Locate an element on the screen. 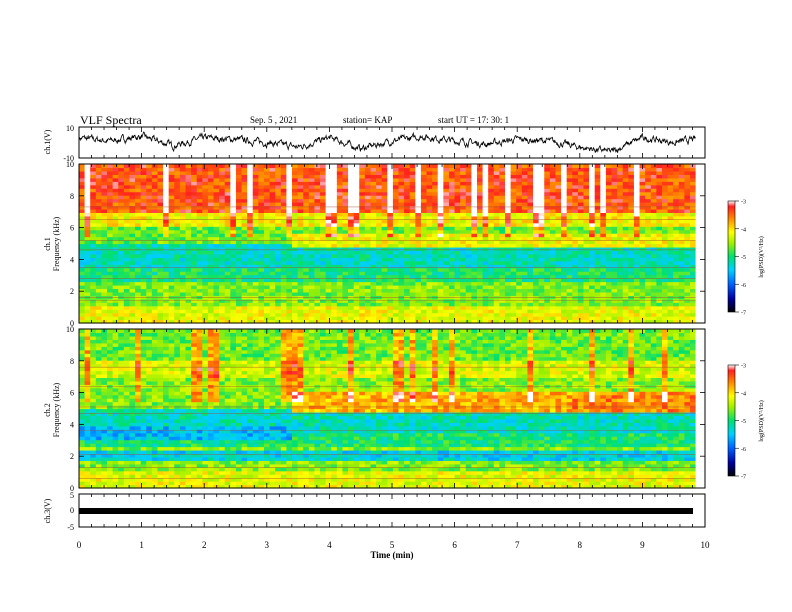 The image size is (792, 612). ch2-colorbar-ticks: -3 -4 -5 -6 -7 is located at coordinates (740, 422).